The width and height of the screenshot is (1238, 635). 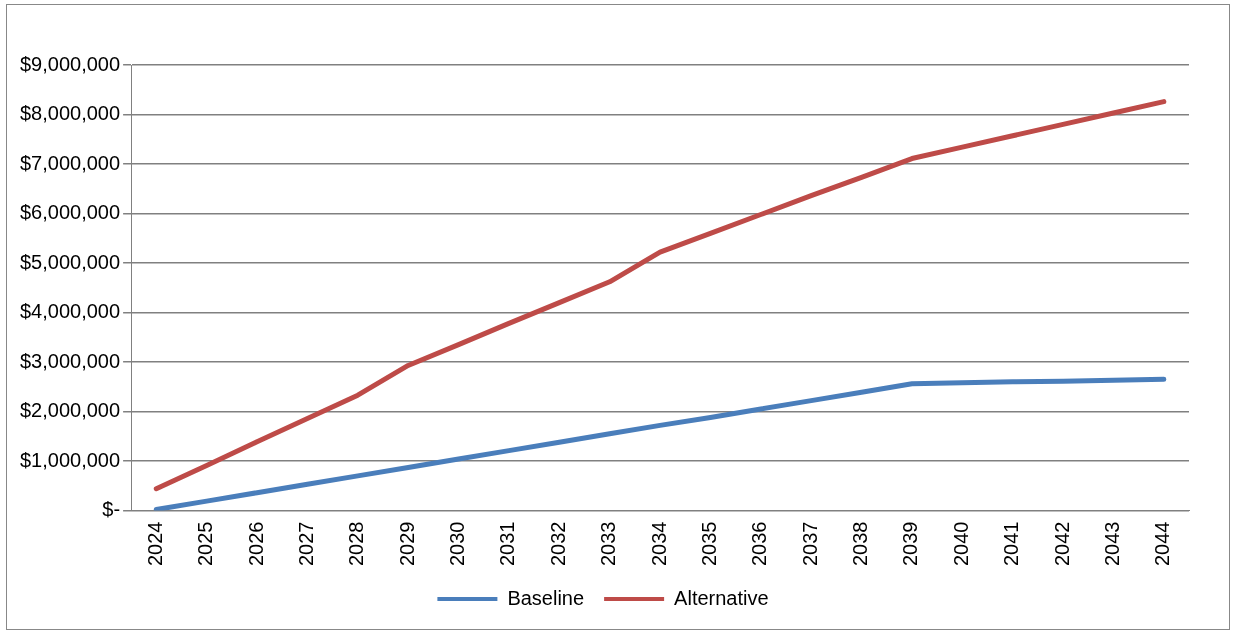 What do you see at coordinates (70, 212) in the screenshot?
I see `y-tick-label: $6,000,000` at bounding box center [70, 212].